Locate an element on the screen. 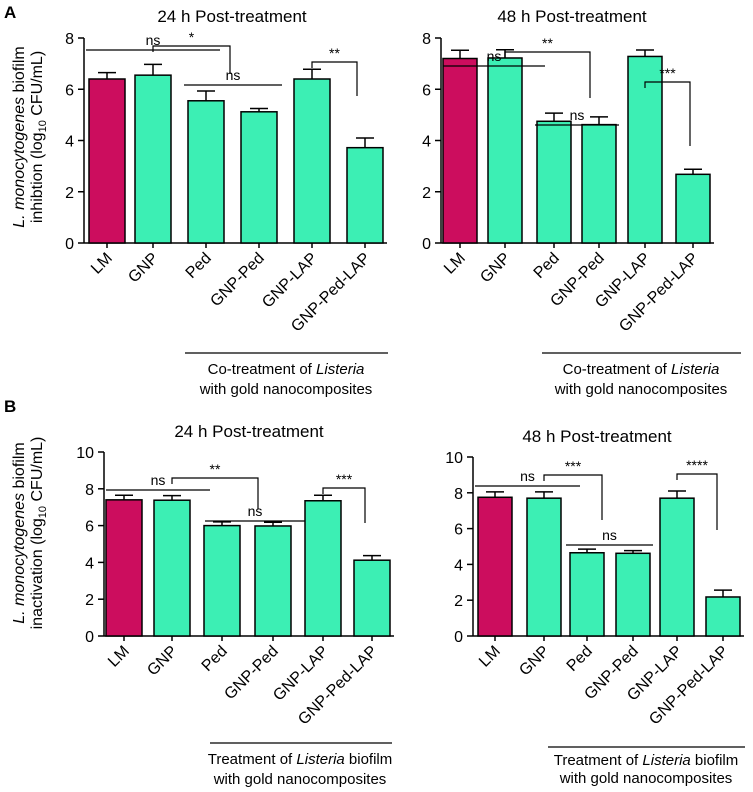  x-tick-label: GNP-Ped-LAP is located at coordinates (689, 686).